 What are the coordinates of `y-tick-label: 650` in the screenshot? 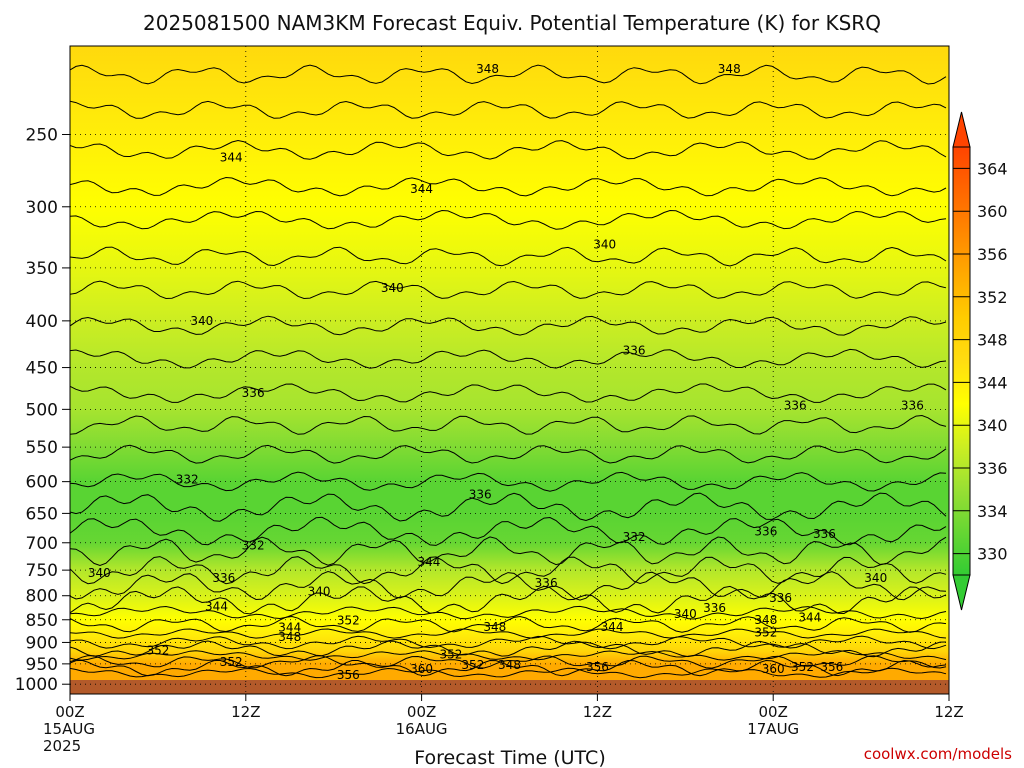 It's located at (42, 514).